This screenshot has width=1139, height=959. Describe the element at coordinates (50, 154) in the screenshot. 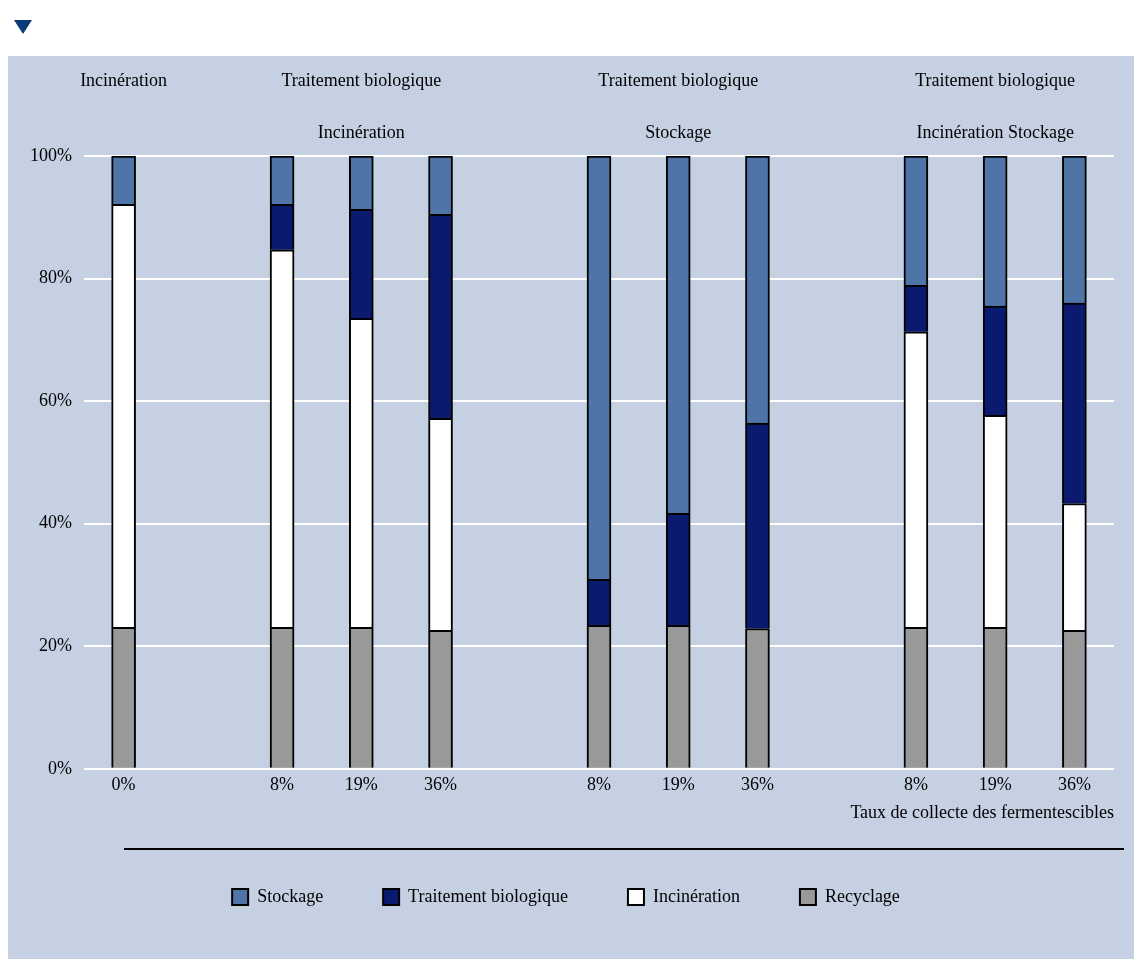

I see `y-tick-label: 100%` at that location.